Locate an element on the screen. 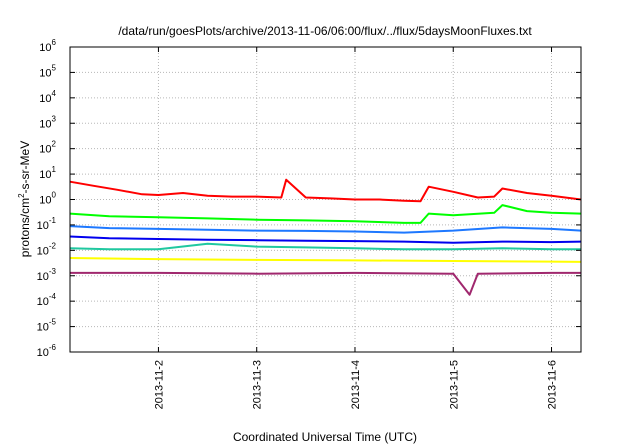 The image size is (640, 448). x-tick-label: 2013-11-3 is located at coordinates (258, 384).